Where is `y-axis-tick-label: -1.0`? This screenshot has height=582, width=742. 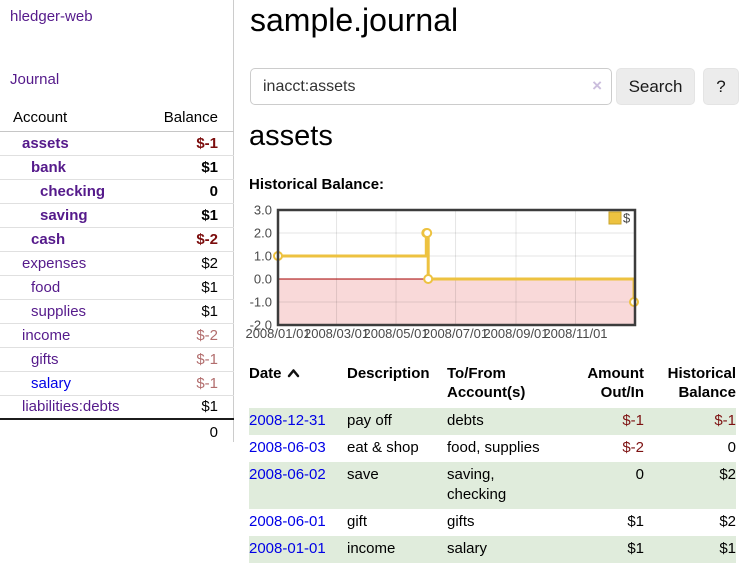
y-axis-tick-label: -1.0 is located at coordinates (261, 302).